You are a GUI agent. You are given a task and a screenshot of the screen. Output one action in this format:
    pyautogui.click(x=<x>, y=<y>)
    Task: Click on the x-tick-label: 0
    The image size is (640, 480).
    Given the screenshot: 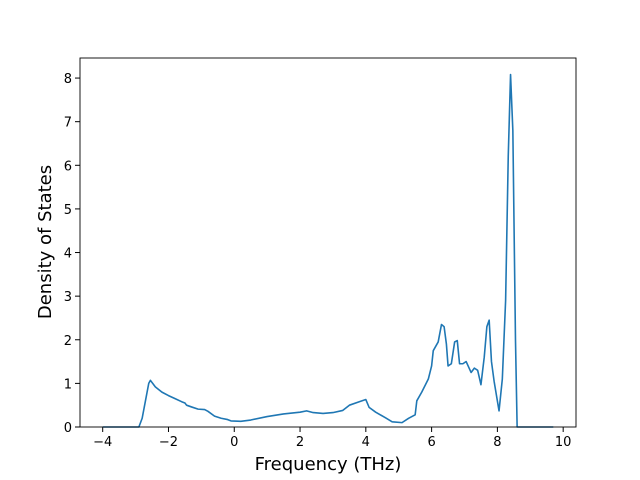 What is the action you would take?
    pyautogui.click(x=234, y=442)
    